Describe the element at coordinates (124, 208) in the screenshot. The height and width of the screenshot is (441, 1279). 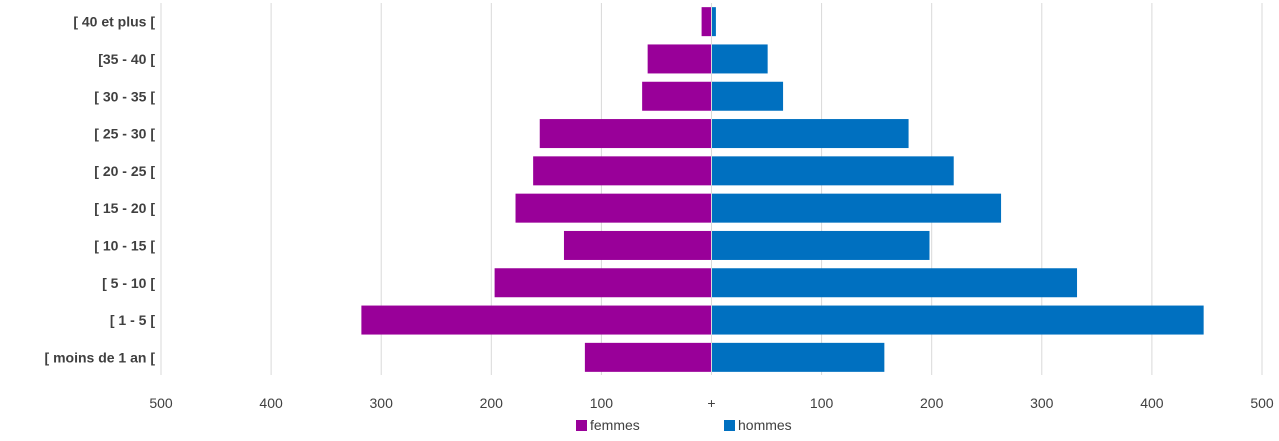
I see `category-label: [ 15 - 20 [` at that location.